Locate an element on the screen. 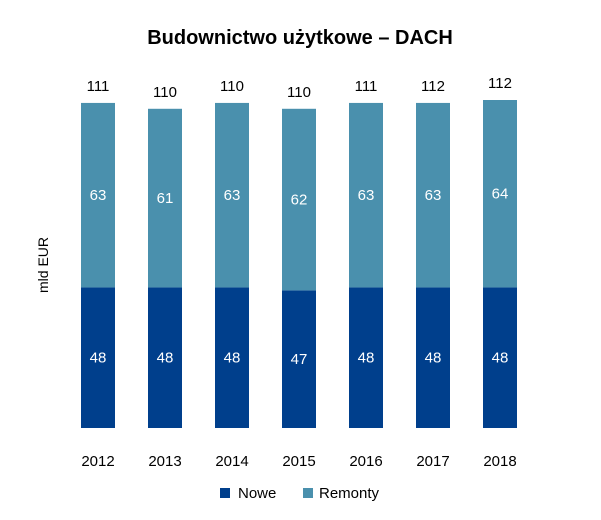  data-label-remonty-2014: 63 is located at coordinates (232, 195).